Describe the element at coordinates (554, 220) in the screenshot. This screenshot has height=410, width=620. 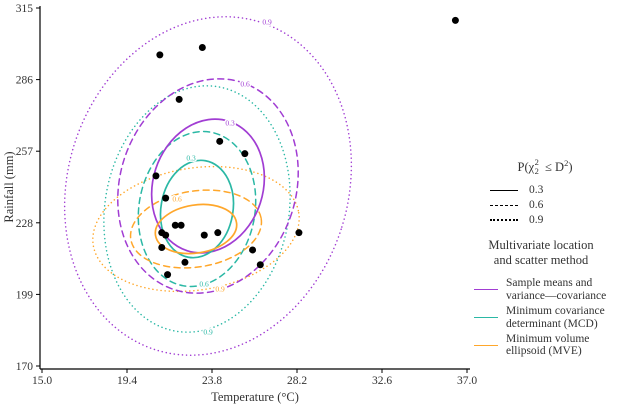
I see `legend-entry-p09: 0.9` at that location.